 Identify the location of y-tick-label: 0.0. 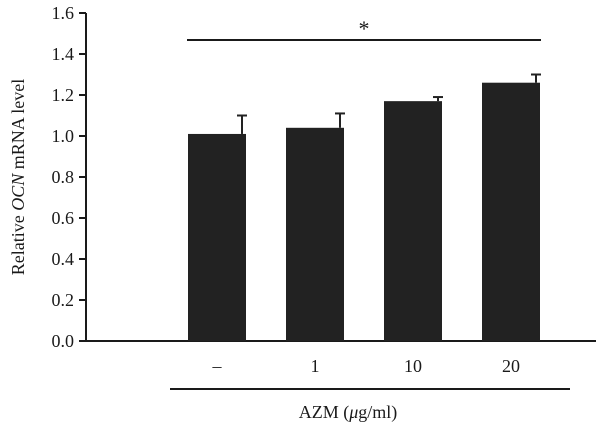
(63, 341).